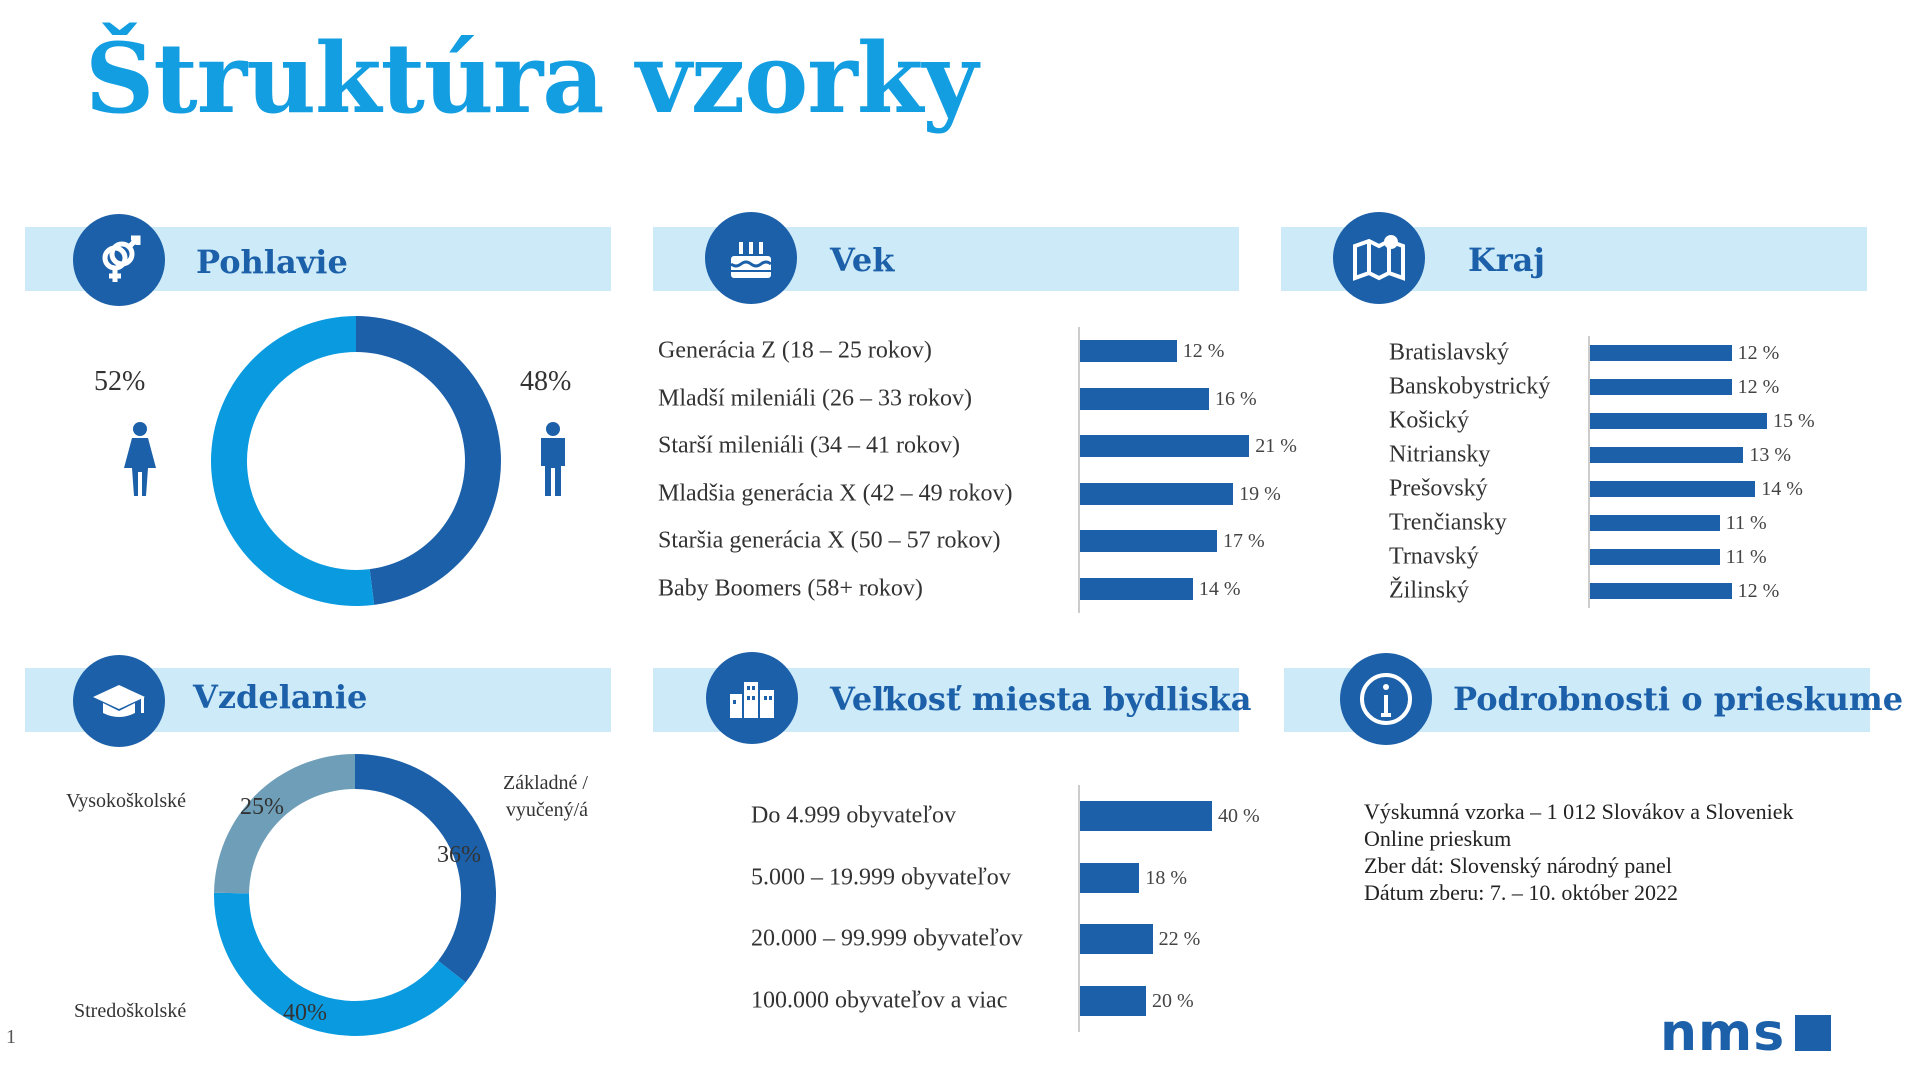 This screenshot has height=1080, width=1920. What do you see at coordinates (1518, 865) in the screenshot?
I see `info-line: Zber dát: Slovenský národný panel` at bounding box center [1518, 865].